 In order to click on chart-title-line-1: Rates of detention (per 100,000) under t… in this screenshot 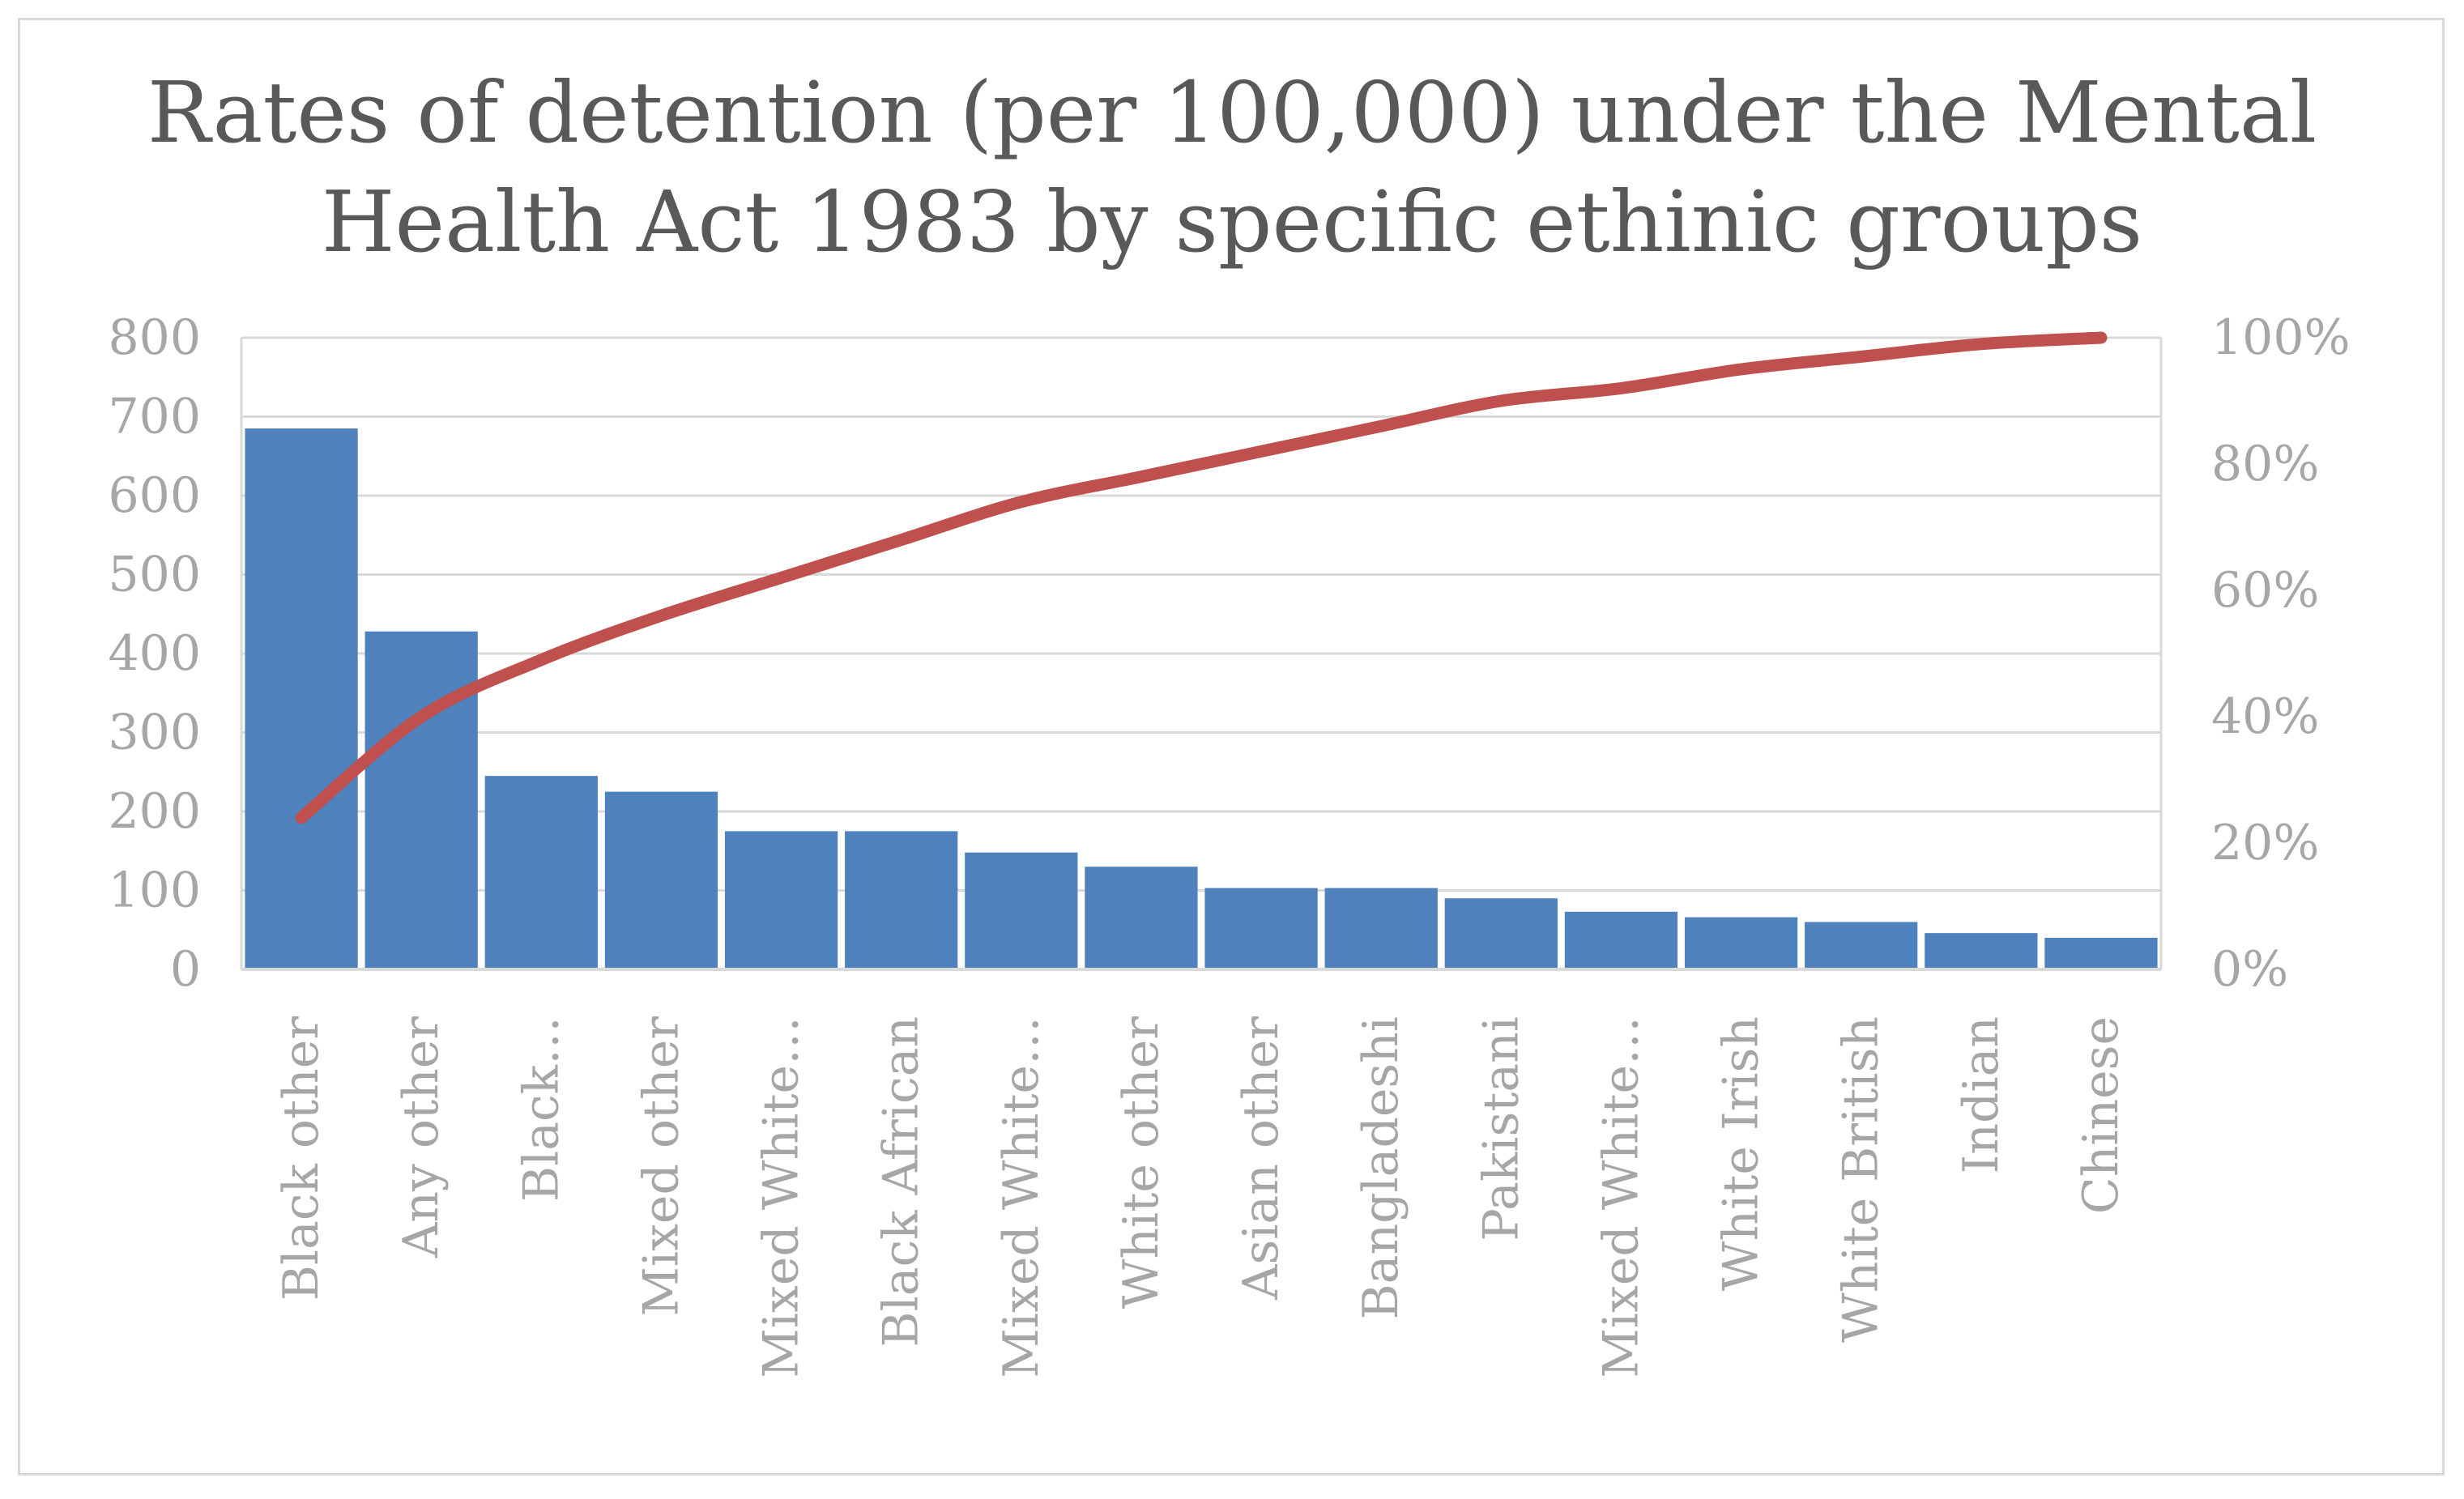, I will do `click(1232, 112)`.